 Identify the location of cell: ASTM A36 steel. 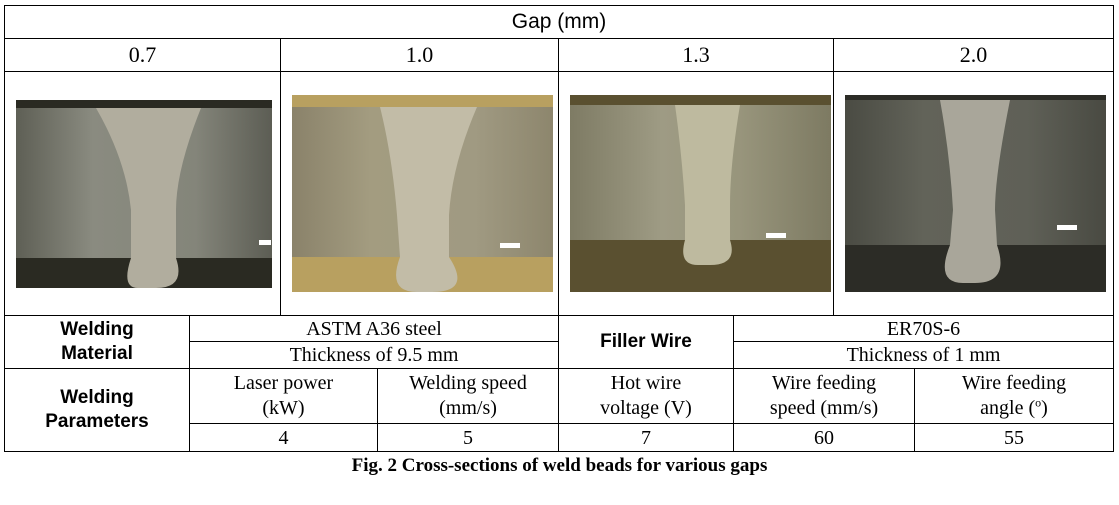
(374, 328).